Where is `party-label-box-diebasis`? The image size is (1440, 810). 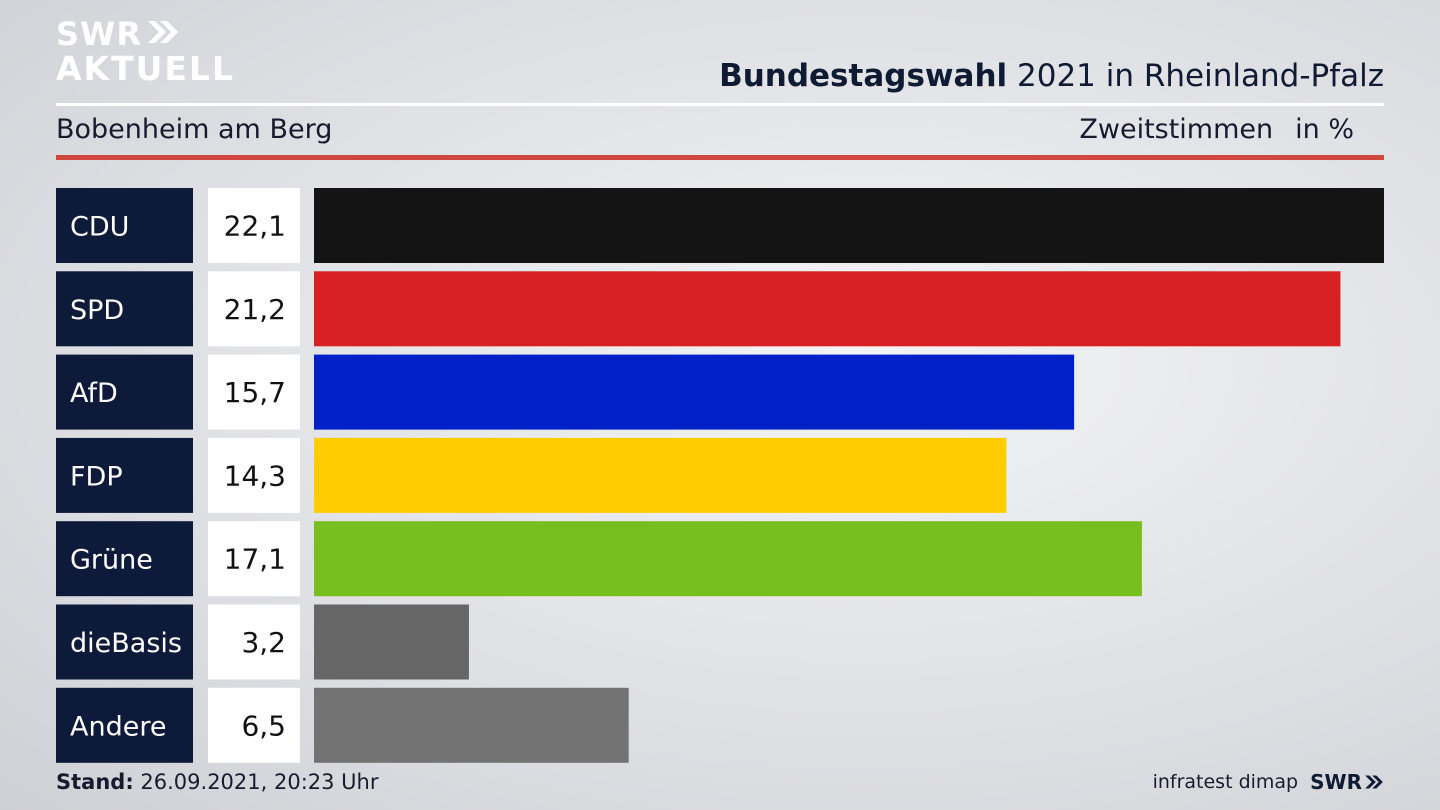
party-label-box-diebasis is located at coordinates (124, 642).